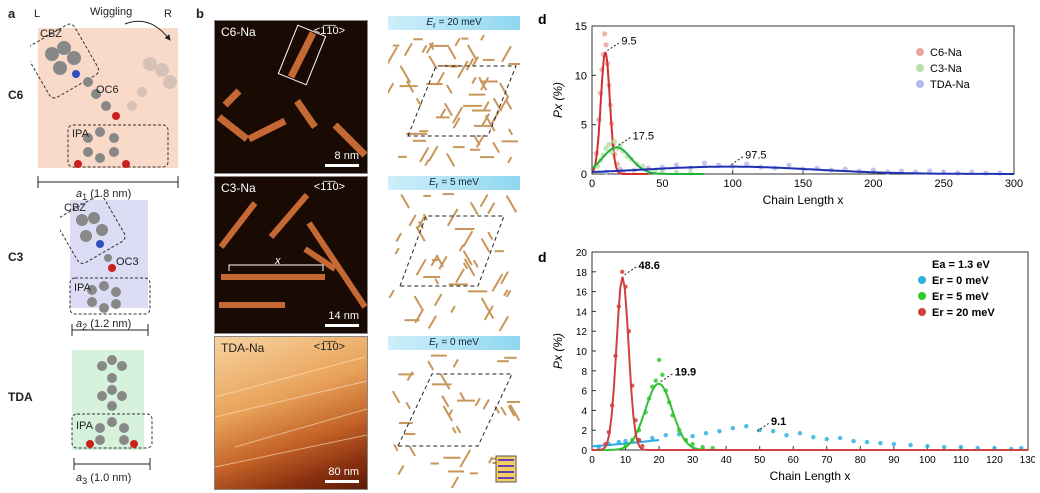  I want to click on simulation-er20-sticks, so click(454, 100).